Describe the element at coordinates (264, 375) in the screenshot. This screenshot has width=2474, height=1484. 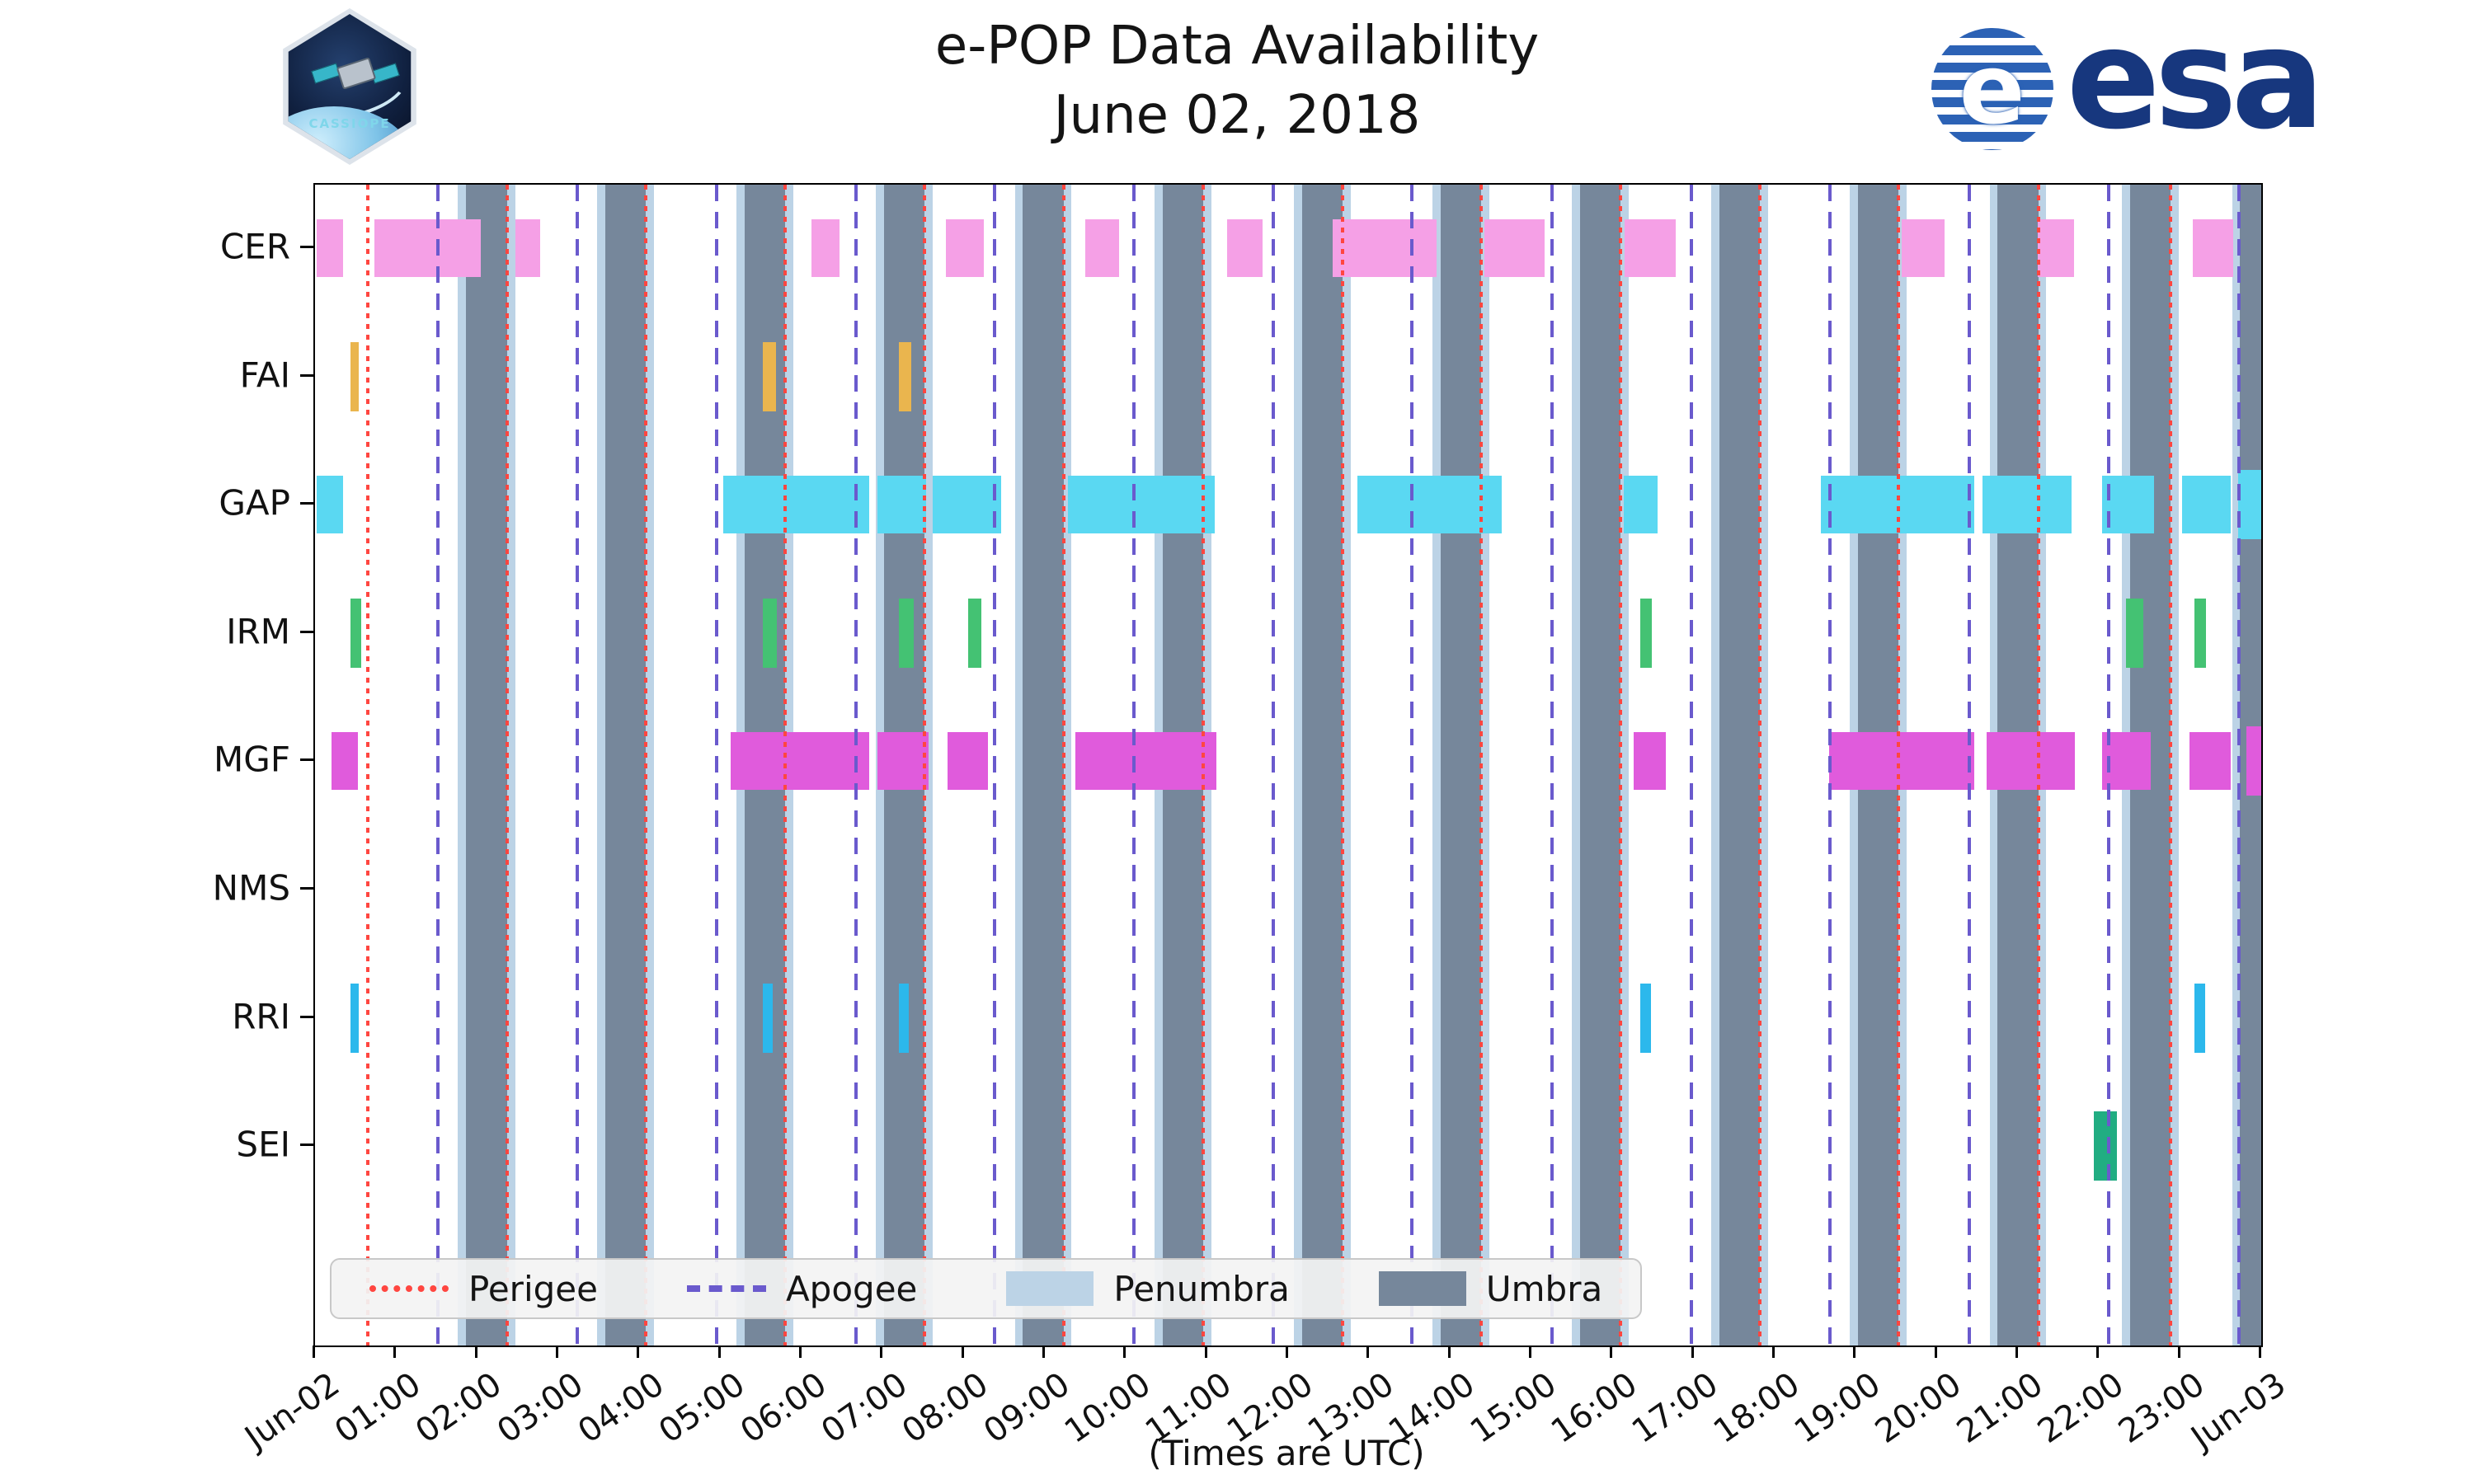
I see `y-axis-label-fai: FAI` at that location.